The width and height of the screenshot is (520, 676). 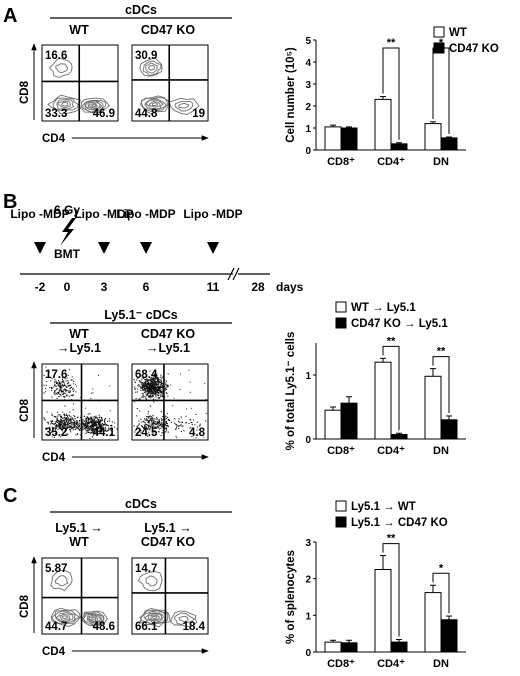 What do you see at coordinates (466, 40) in the screenshot?
I see `legend: WT CD47 KO` at bounding box center [466, 40].